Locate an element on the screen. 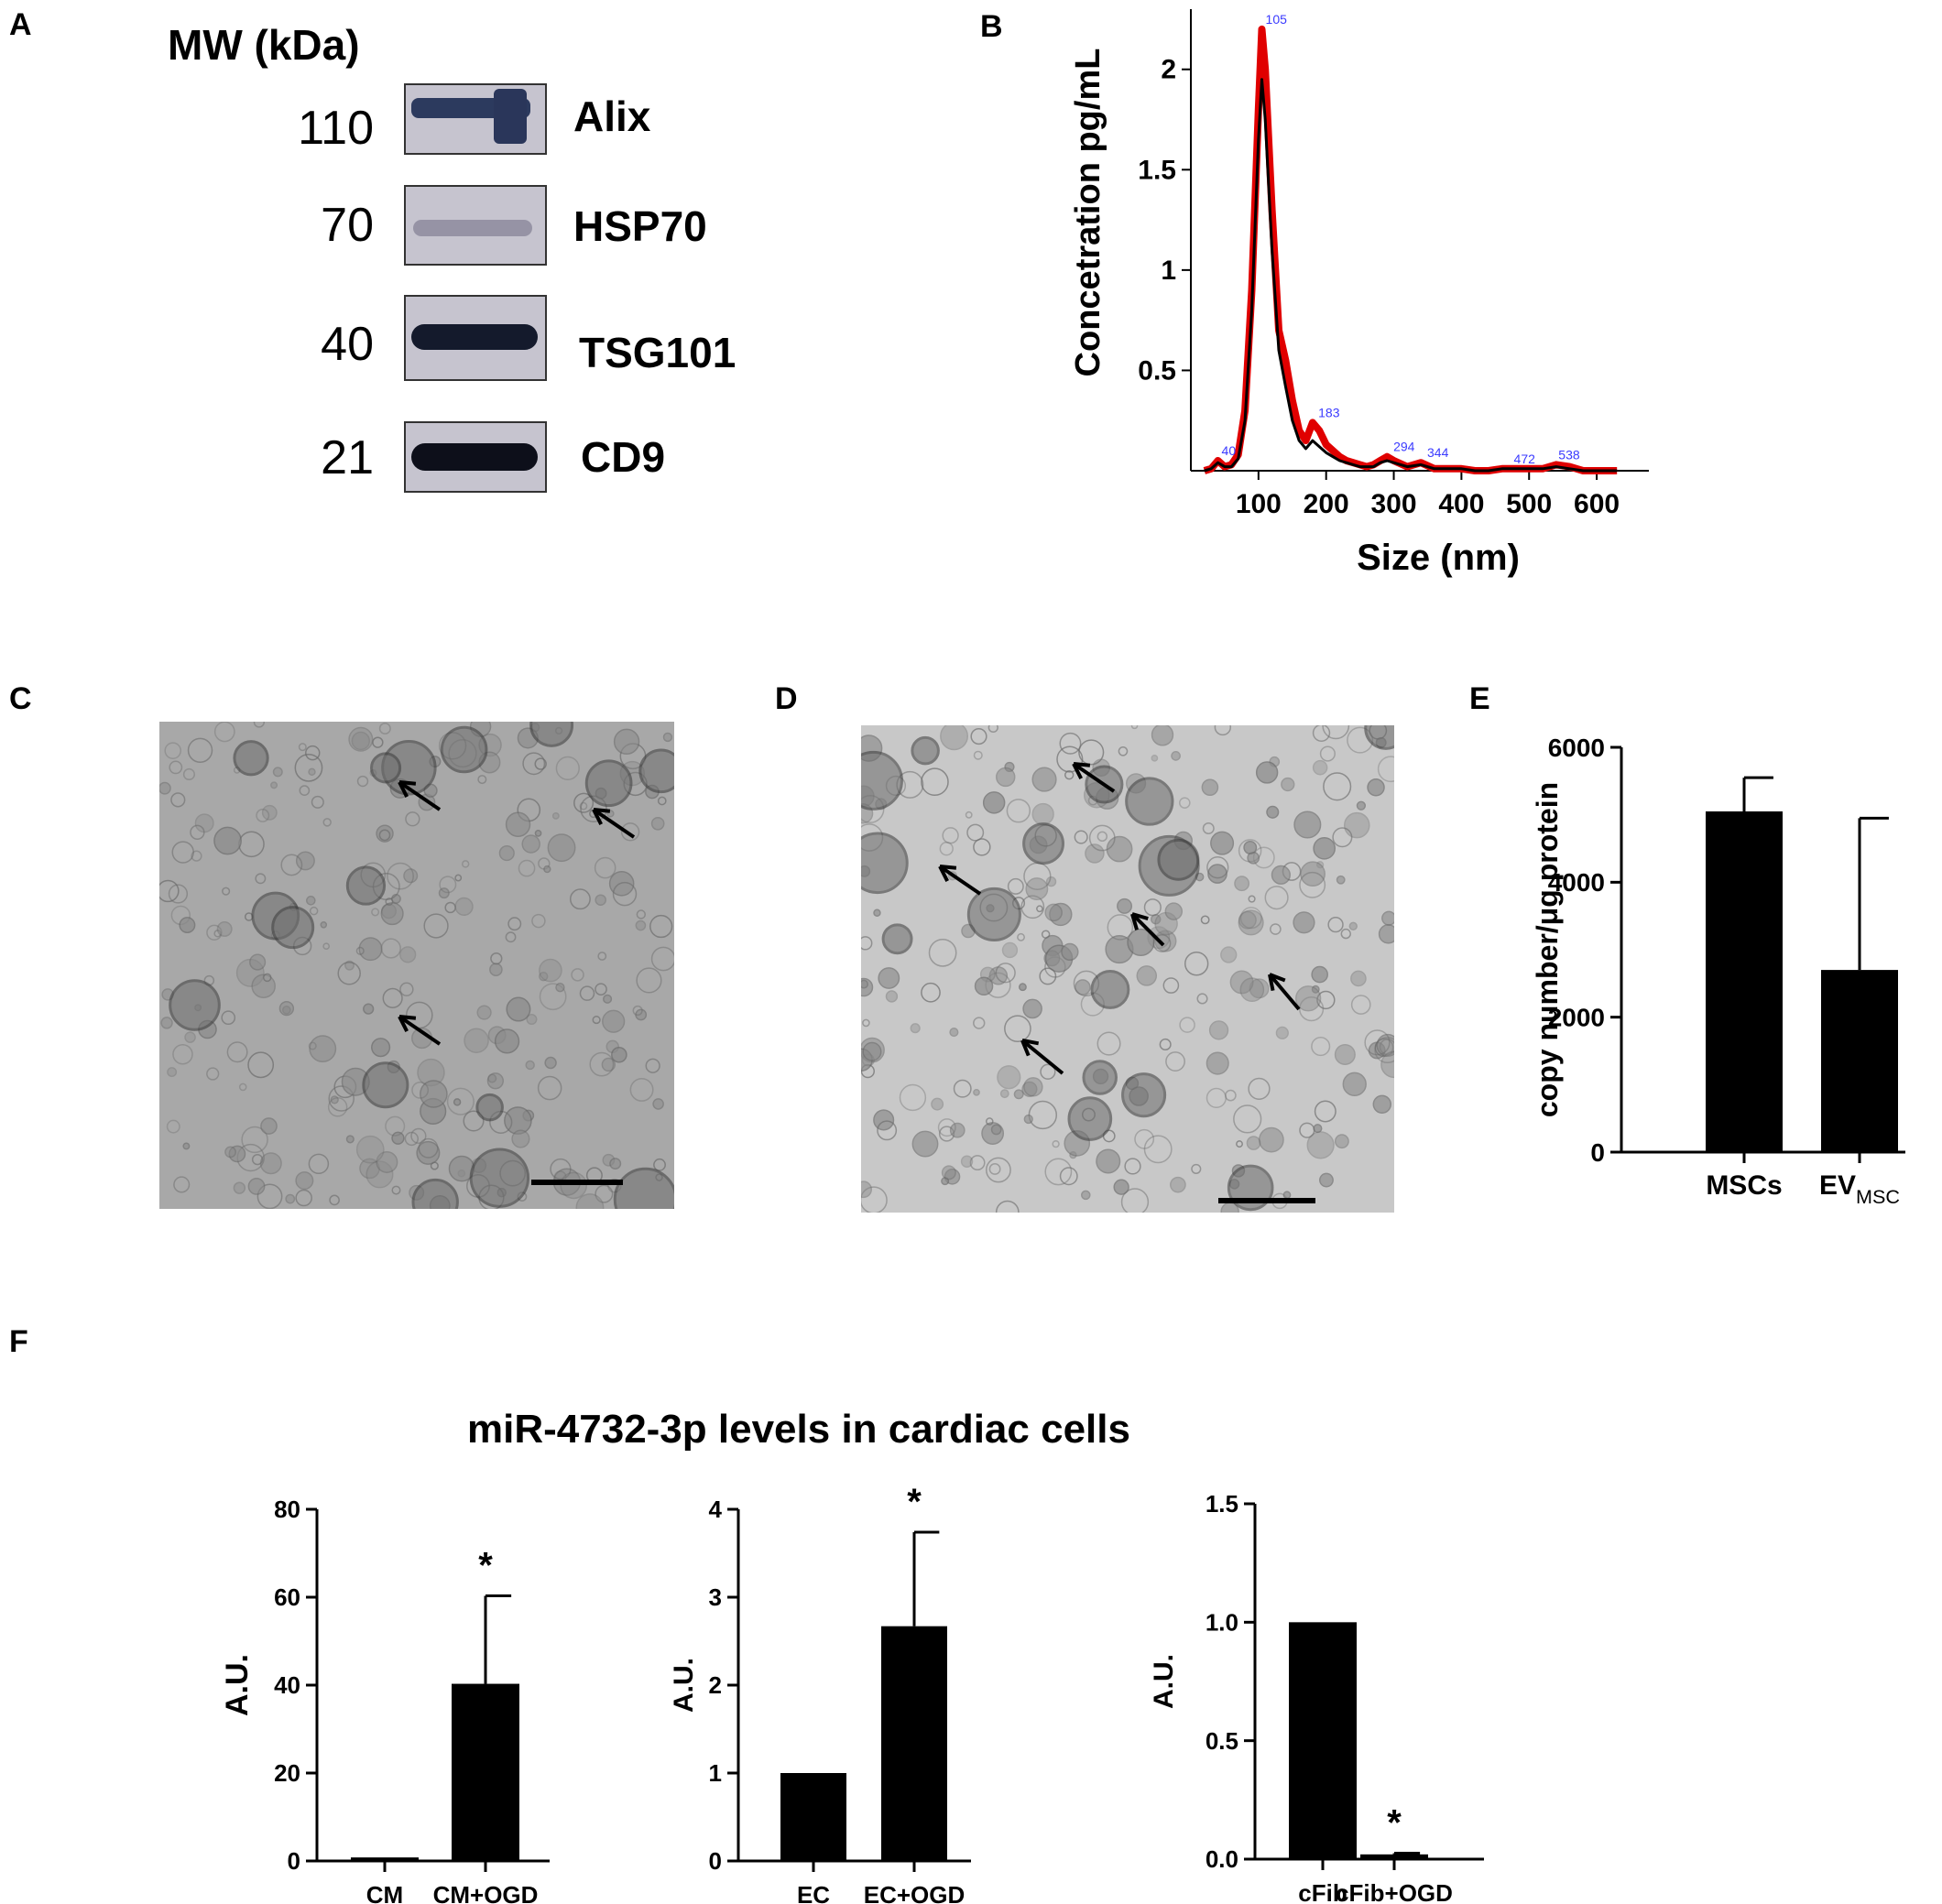 This screenshot has width=1942, height=1904. panel-letter-d: D is located at coordinates (786, 698).